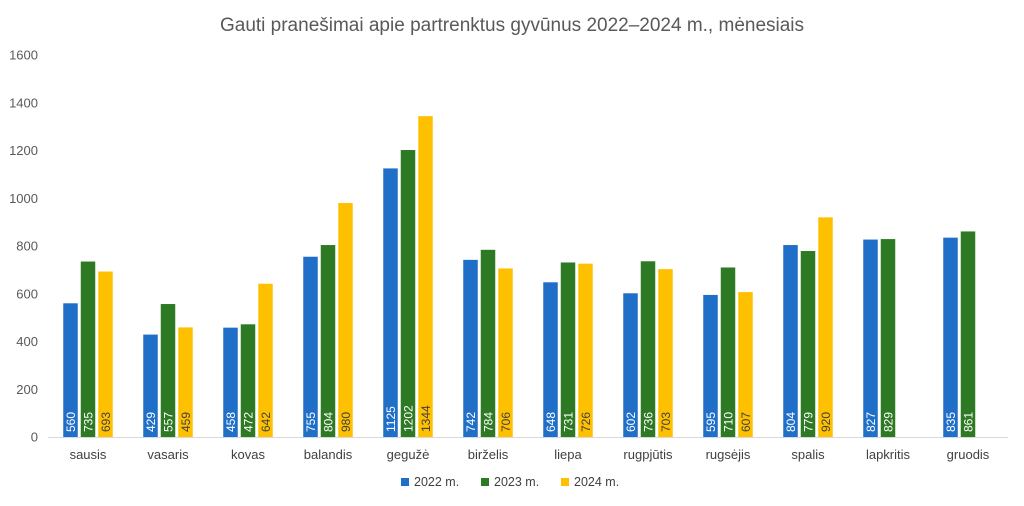 This screenshot has width=1024, height=506. Describe the element at coordinates (586, 422) in the screenshot. I see `data-label: 726` at that location.